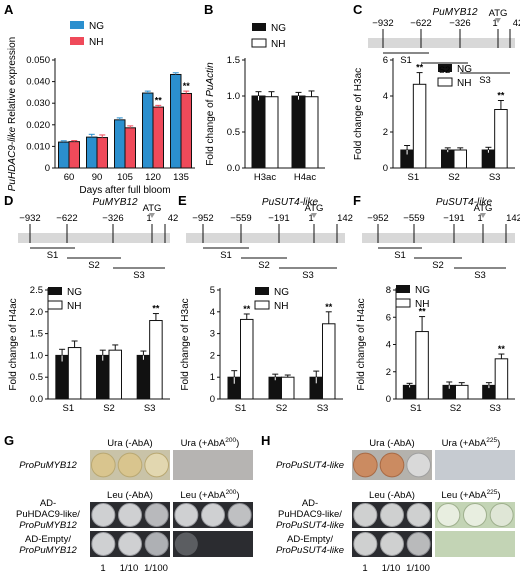 The image size is (520, 574). What do you see at coordinates (69, 177) in the screenshot?
I see `x-tick-label: 60` at bounding box center [69, 177].